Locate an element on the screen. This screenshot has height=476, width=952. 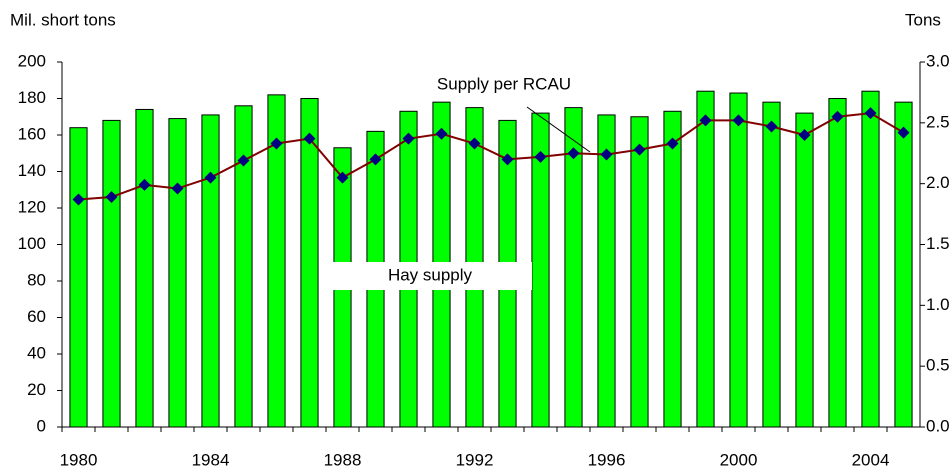
y-tick-label: 160 is located at coordinates (32, 133).